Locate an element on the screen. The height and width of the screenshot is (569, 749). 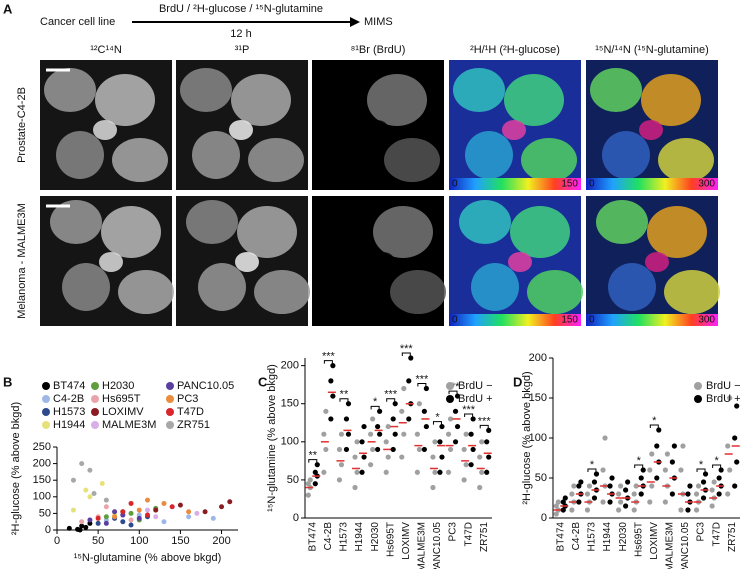
legend-label: PC3 is located at coordinates (187, 399).